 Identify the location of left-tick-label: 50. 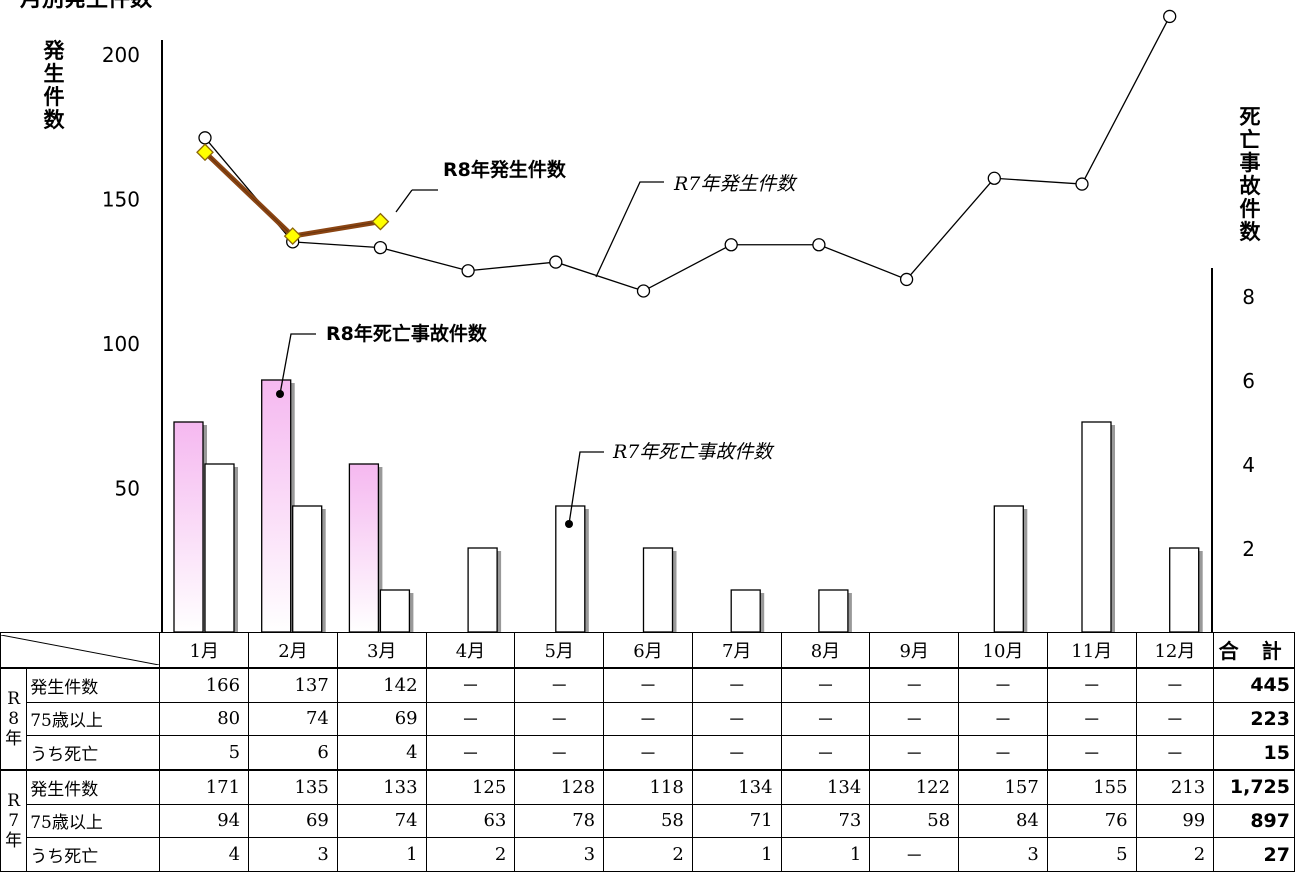
(127, 489).